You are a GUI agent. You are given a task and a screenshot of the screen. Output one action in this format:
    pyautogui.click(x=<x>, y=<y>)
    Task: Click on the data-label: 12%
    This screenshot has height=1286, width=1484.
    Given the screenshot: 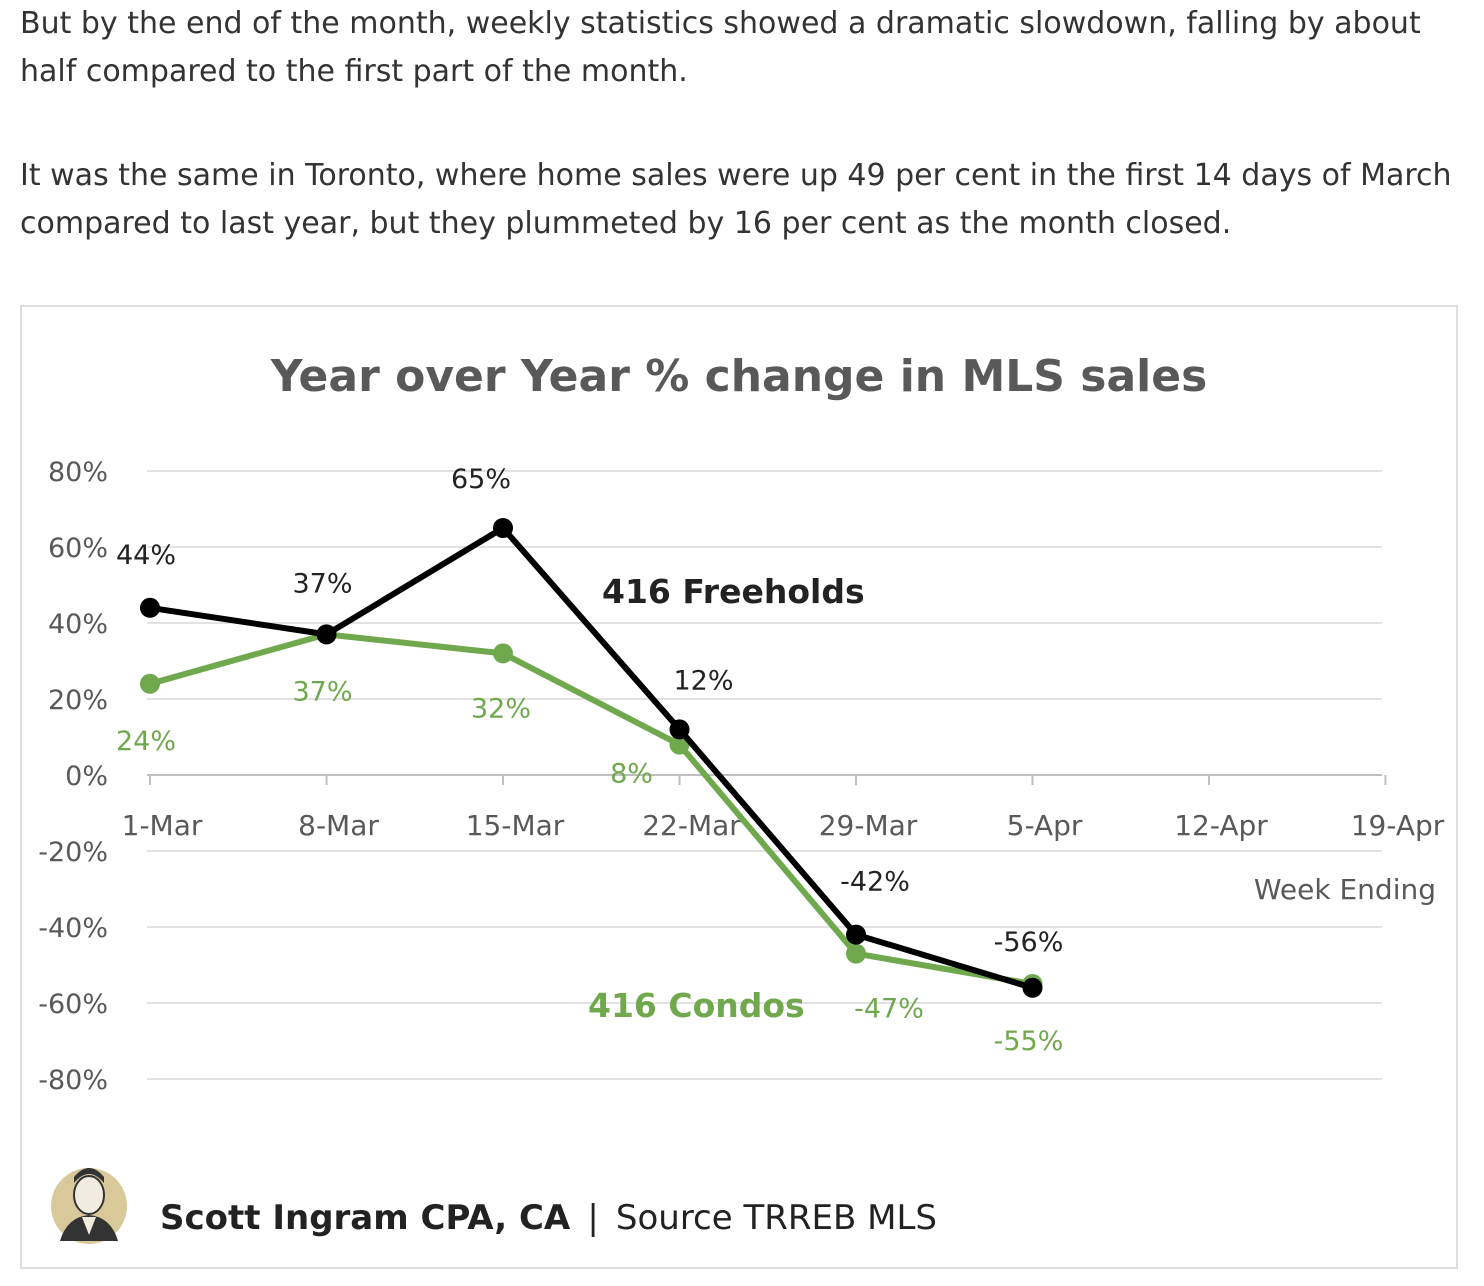 What is the action you would take?
    pyautogui.click(x=703, y=680)
    